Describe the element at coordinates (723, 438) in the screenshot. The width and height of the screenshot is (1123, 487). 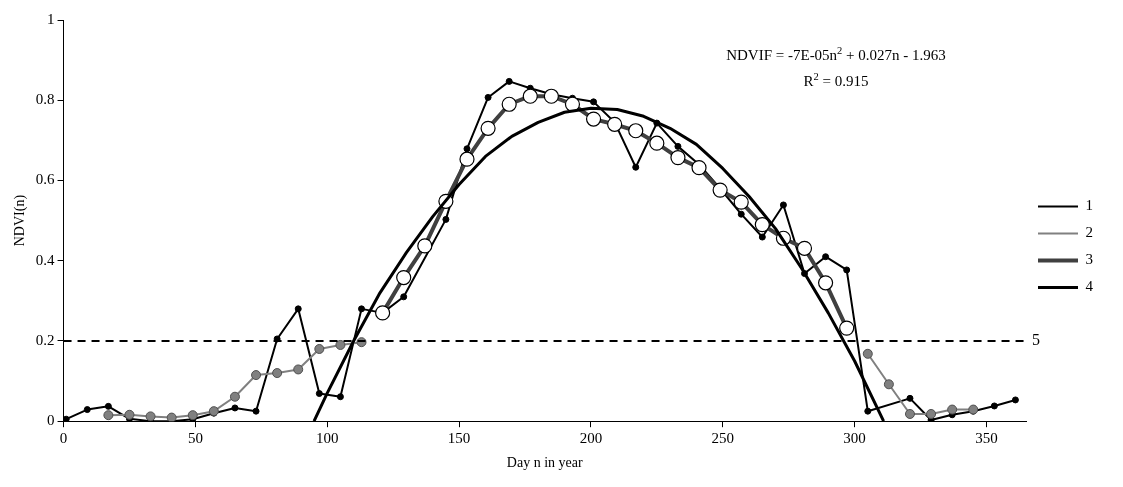
I see `x-tick-label: 250` at that location.